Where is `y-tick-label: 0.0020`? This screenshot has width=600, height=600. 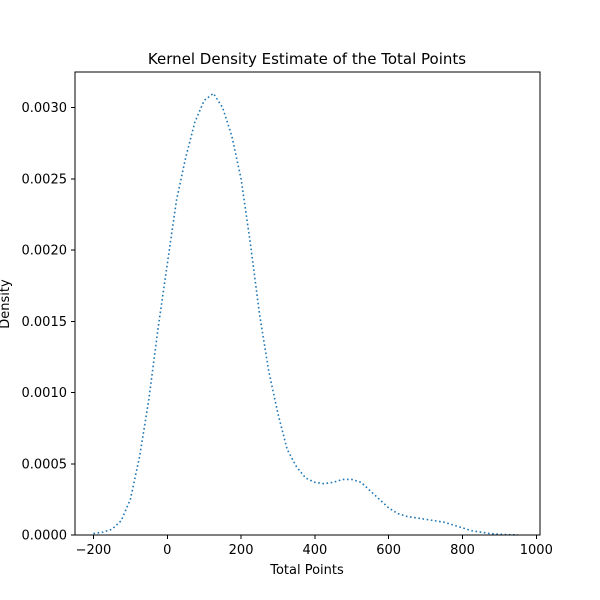 y-tick-label: 0.0020 is located at coordinates (45, 251).